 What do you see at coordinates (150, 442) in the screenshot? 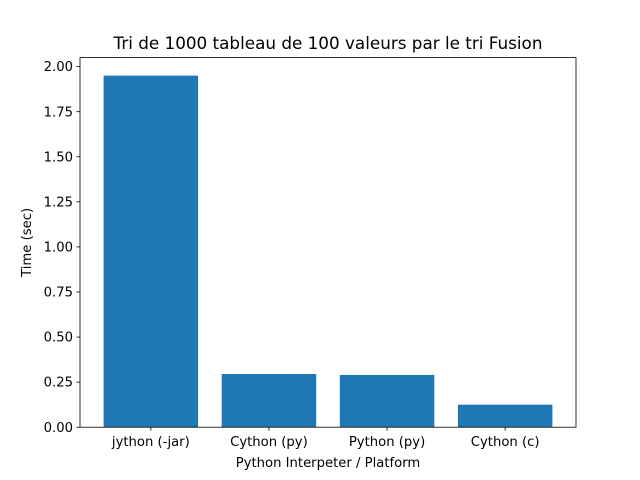
I see `x-tick-label: jython (-jar)` at bounding box center [150, 442].